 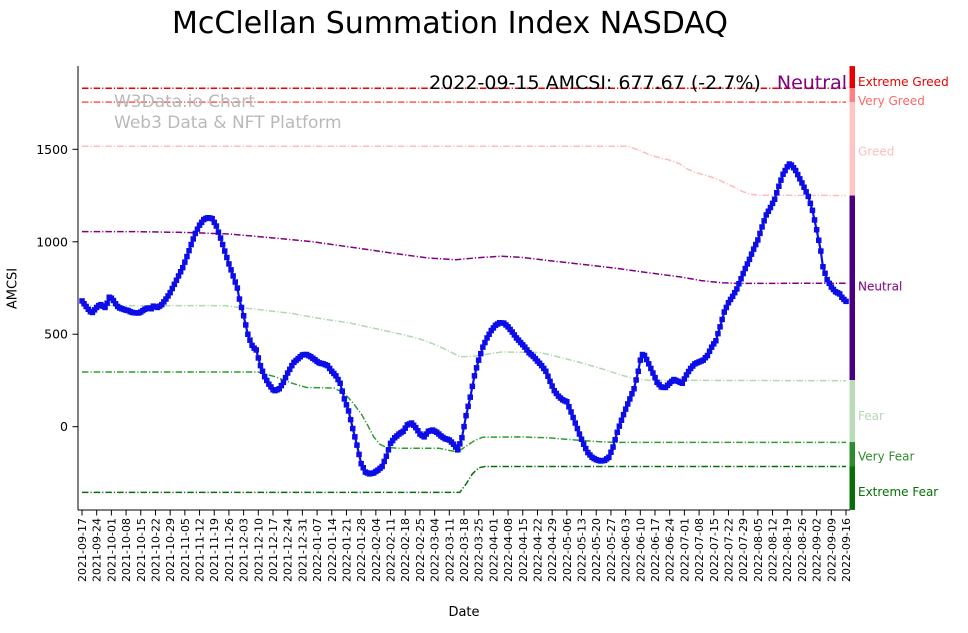 What do you see at coordinates (523, 550) in the screenshot?
I see `x-tick-label: 2022-04-15` at bounding box center [523, 550].